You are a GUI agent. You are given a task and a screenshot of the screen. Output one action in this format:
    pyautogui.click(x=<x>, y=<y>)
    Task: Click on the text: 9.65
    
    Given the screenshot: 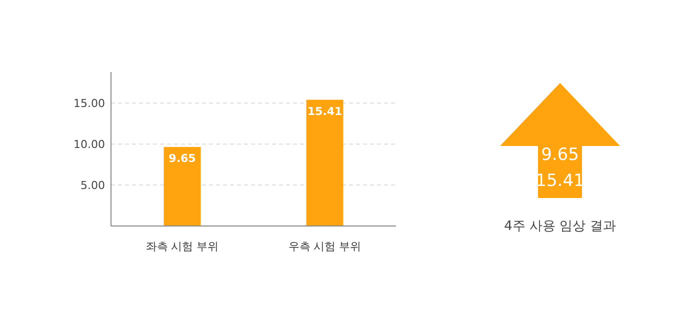 What is the action you would take?
    pyautogui.click(x=560, y=155)
    